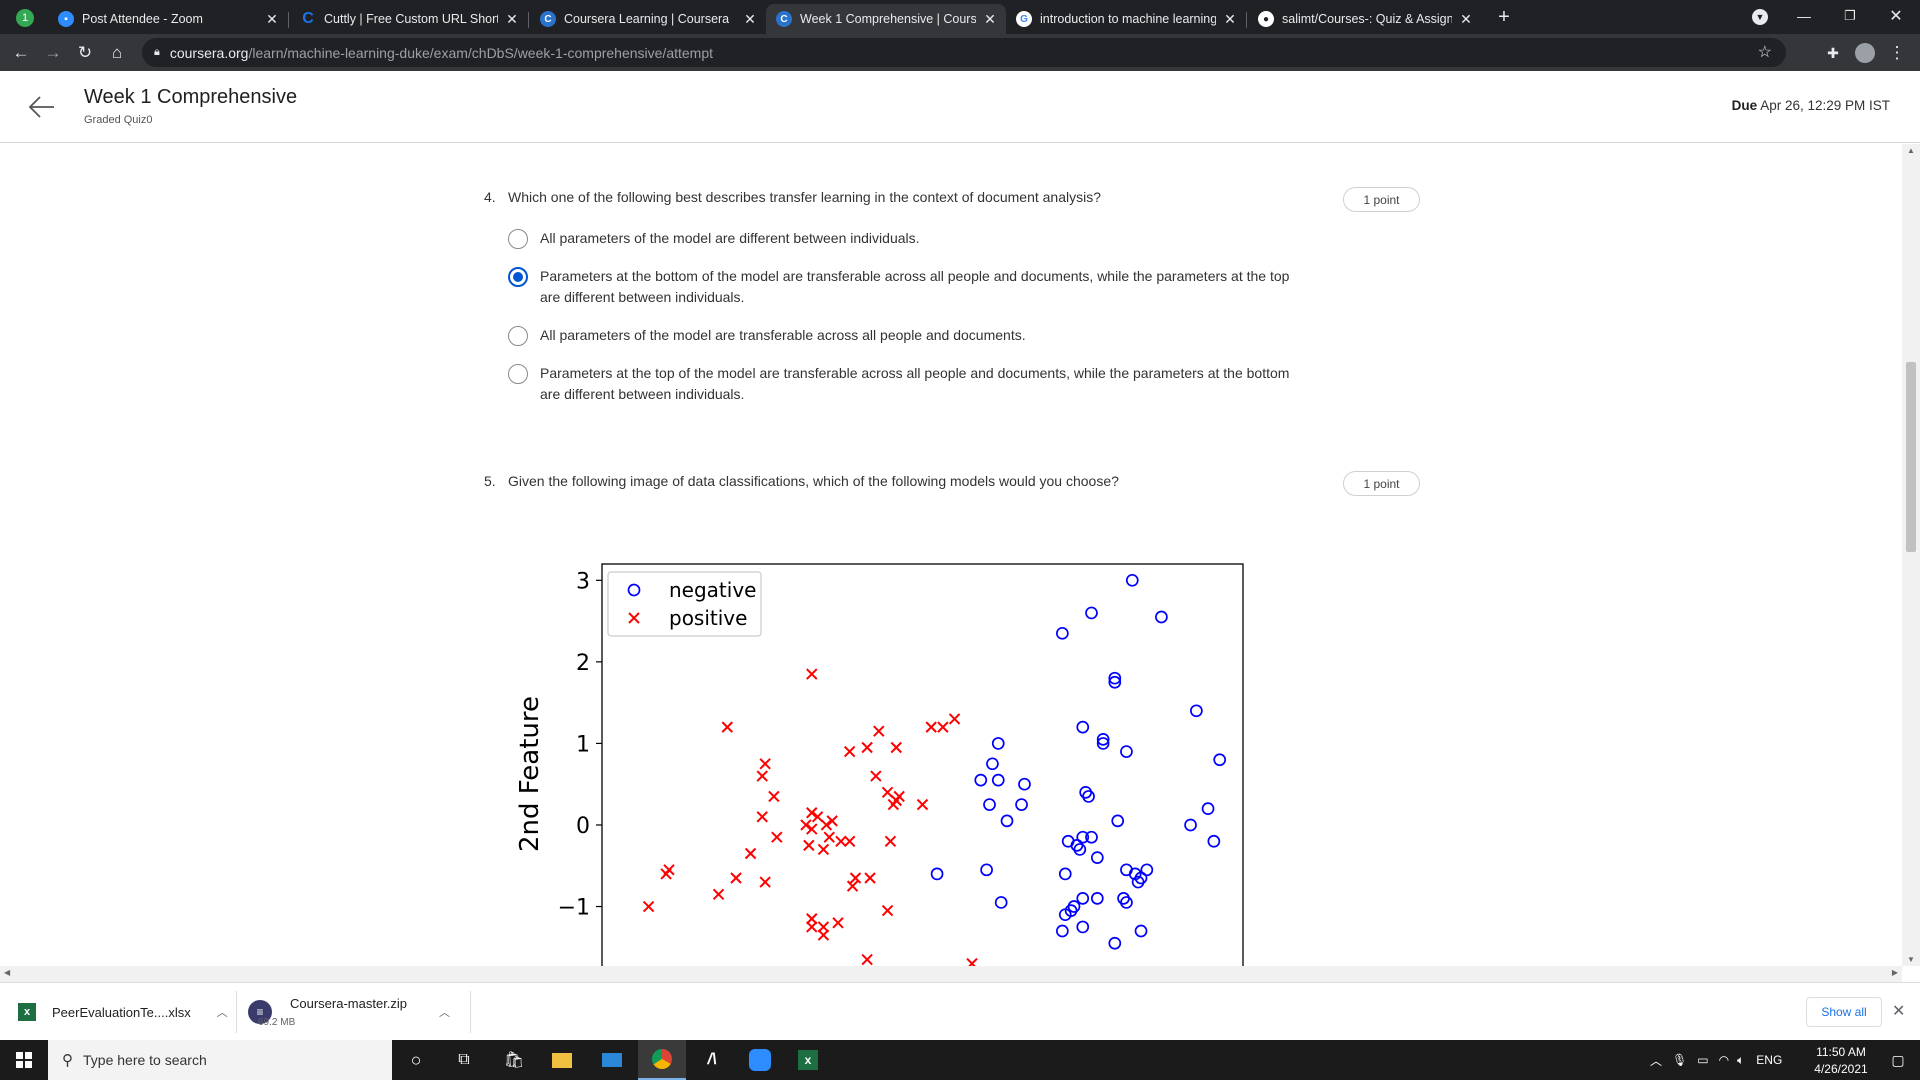 The width and height of the screenshot is (1920, 1080). I want to click on close-window-button: ✕, so click(1896, 16).